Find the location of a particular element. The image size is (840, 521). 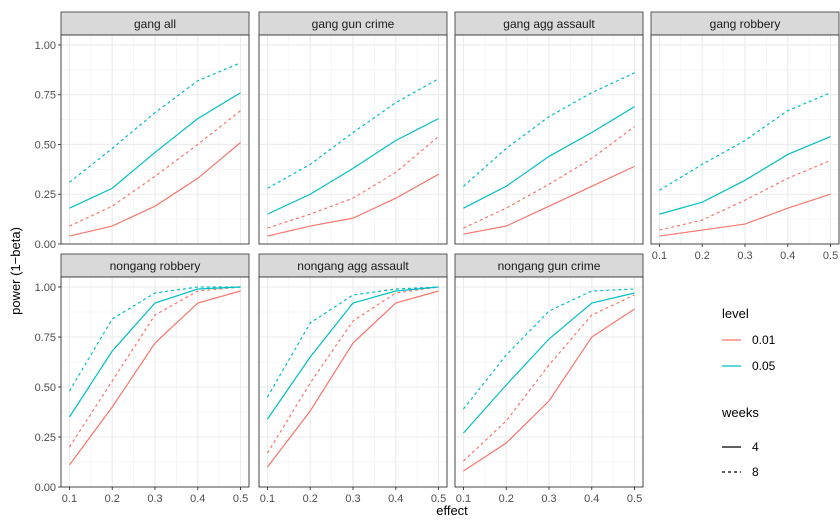

series-line-nongang-gun-crime-level-0.01-weeks-4 is located at coordinates (549, 390).